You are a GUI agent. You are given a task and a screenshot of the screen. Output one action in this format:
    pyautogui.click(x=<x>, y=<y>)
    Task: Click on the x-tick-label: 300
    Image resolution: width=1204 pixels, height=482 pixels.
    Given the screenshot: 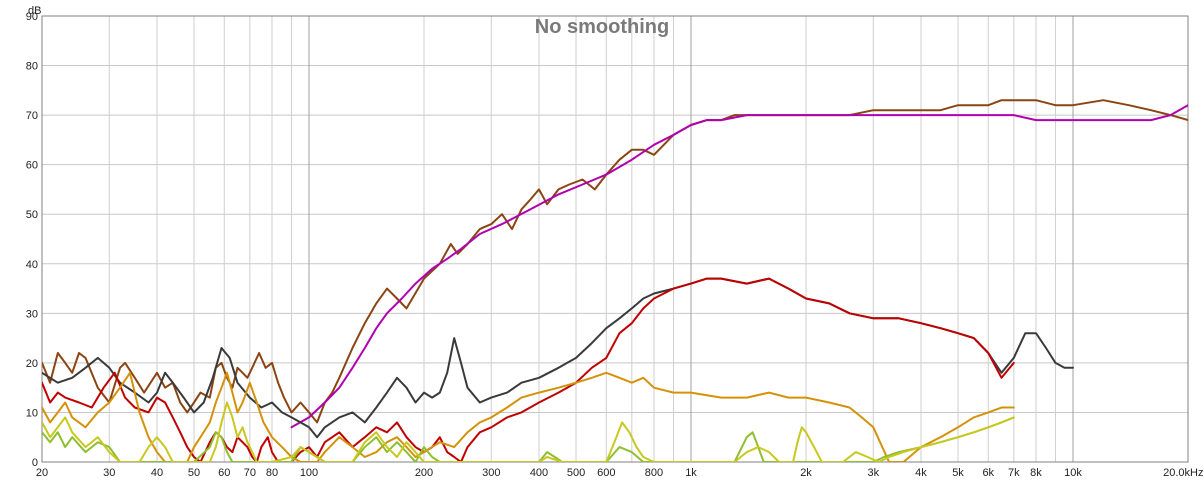 What is the action you would take?
    pyautogui.click(x=491, y=473)
    